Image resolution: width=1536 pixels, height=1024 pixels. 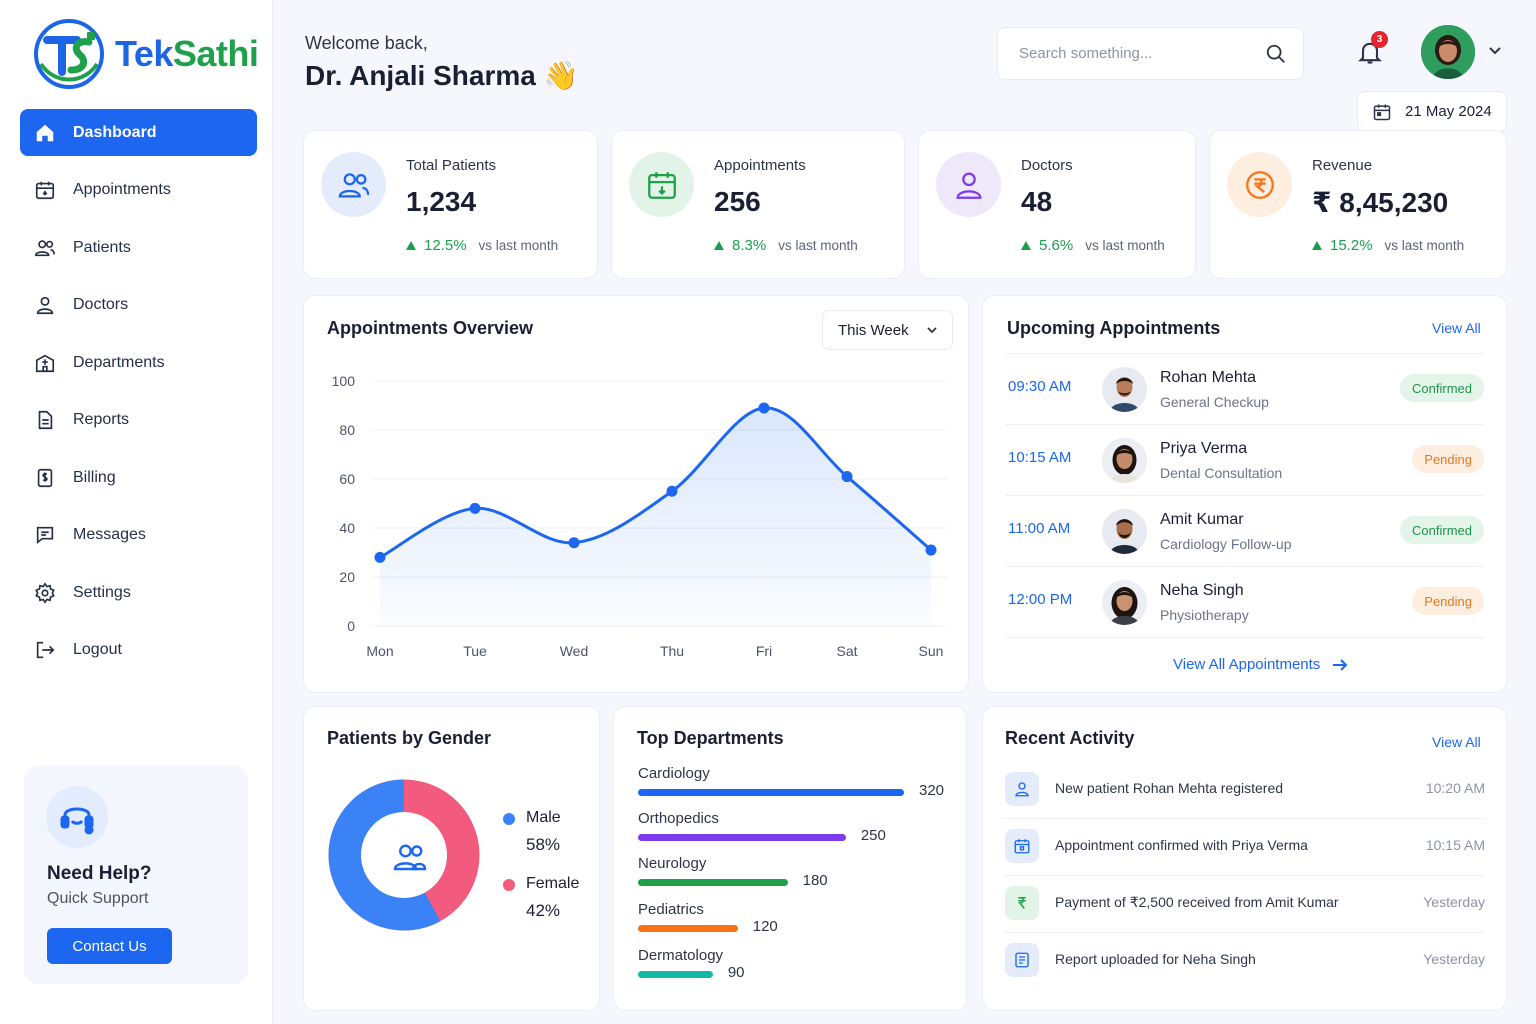 I want to click on divider, so click(x=1244, y=353).